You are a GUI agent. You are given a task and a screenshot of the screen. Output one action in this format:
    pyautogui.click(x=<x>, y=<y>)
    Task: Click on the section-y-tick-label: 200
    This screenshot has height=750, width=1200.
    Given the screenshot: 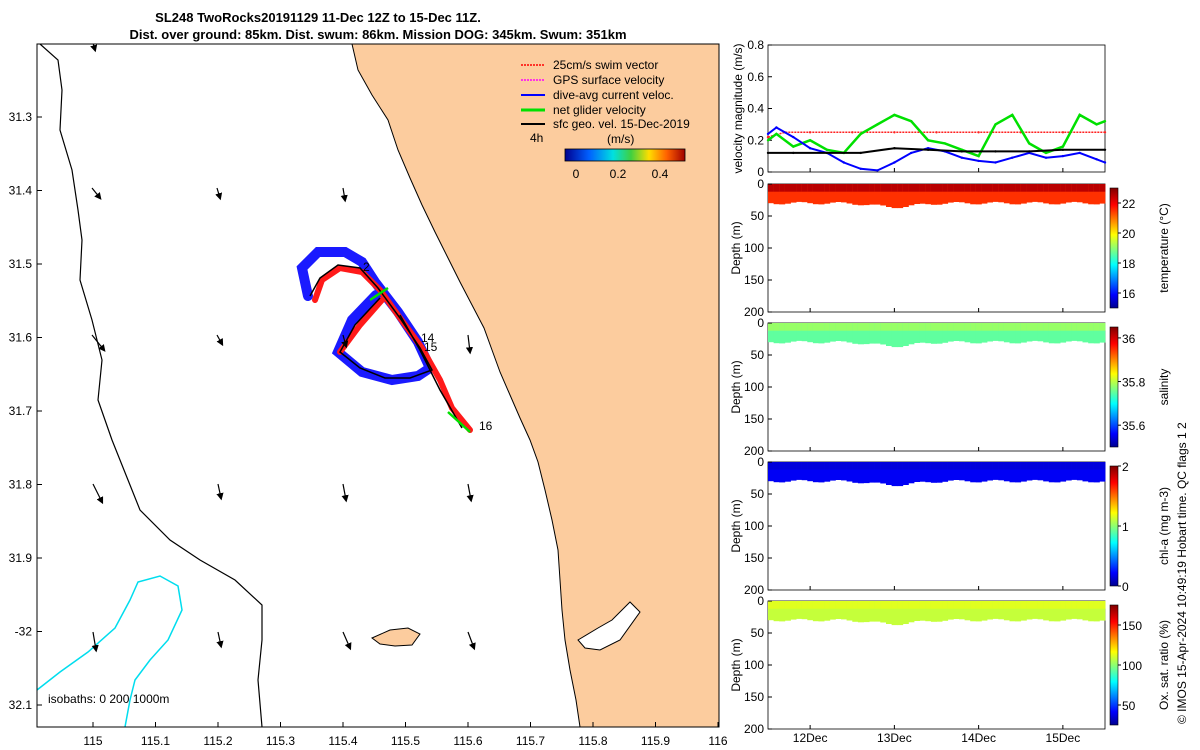 What is the action you would take?
    pyautogui.click(x=754, y=312)
    